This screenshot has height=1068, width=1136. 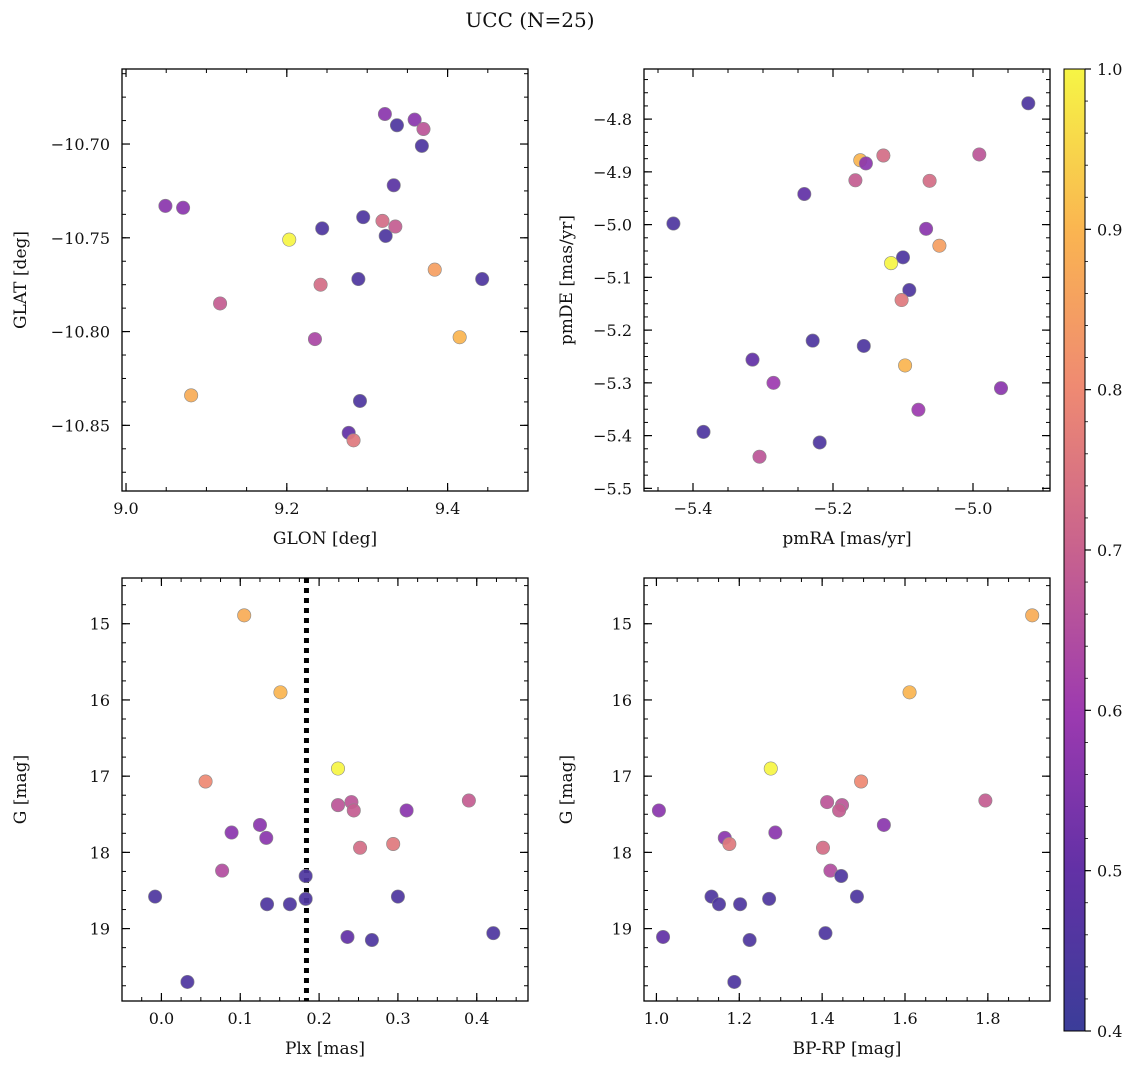 I want to click on colorbar-gradient, so click(x=1074, y=550).